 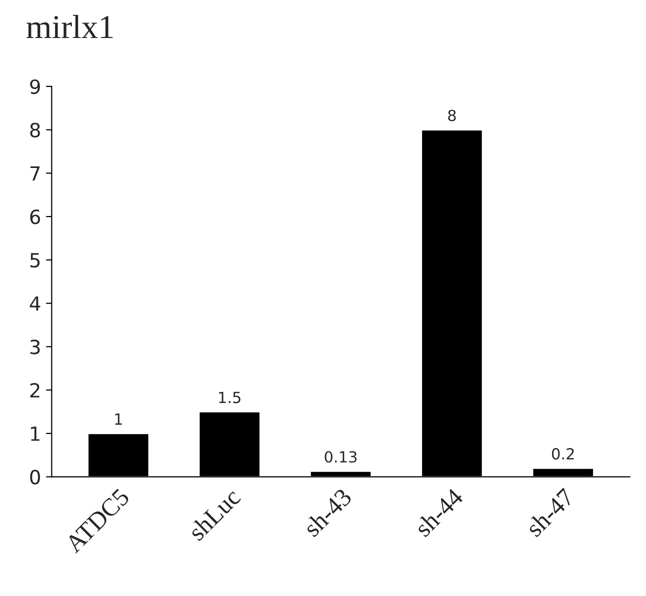 What do you see at coordinates (563, 454) in the screenshot?
I see `data-label: 0.2` at bounding box center [563, 454].